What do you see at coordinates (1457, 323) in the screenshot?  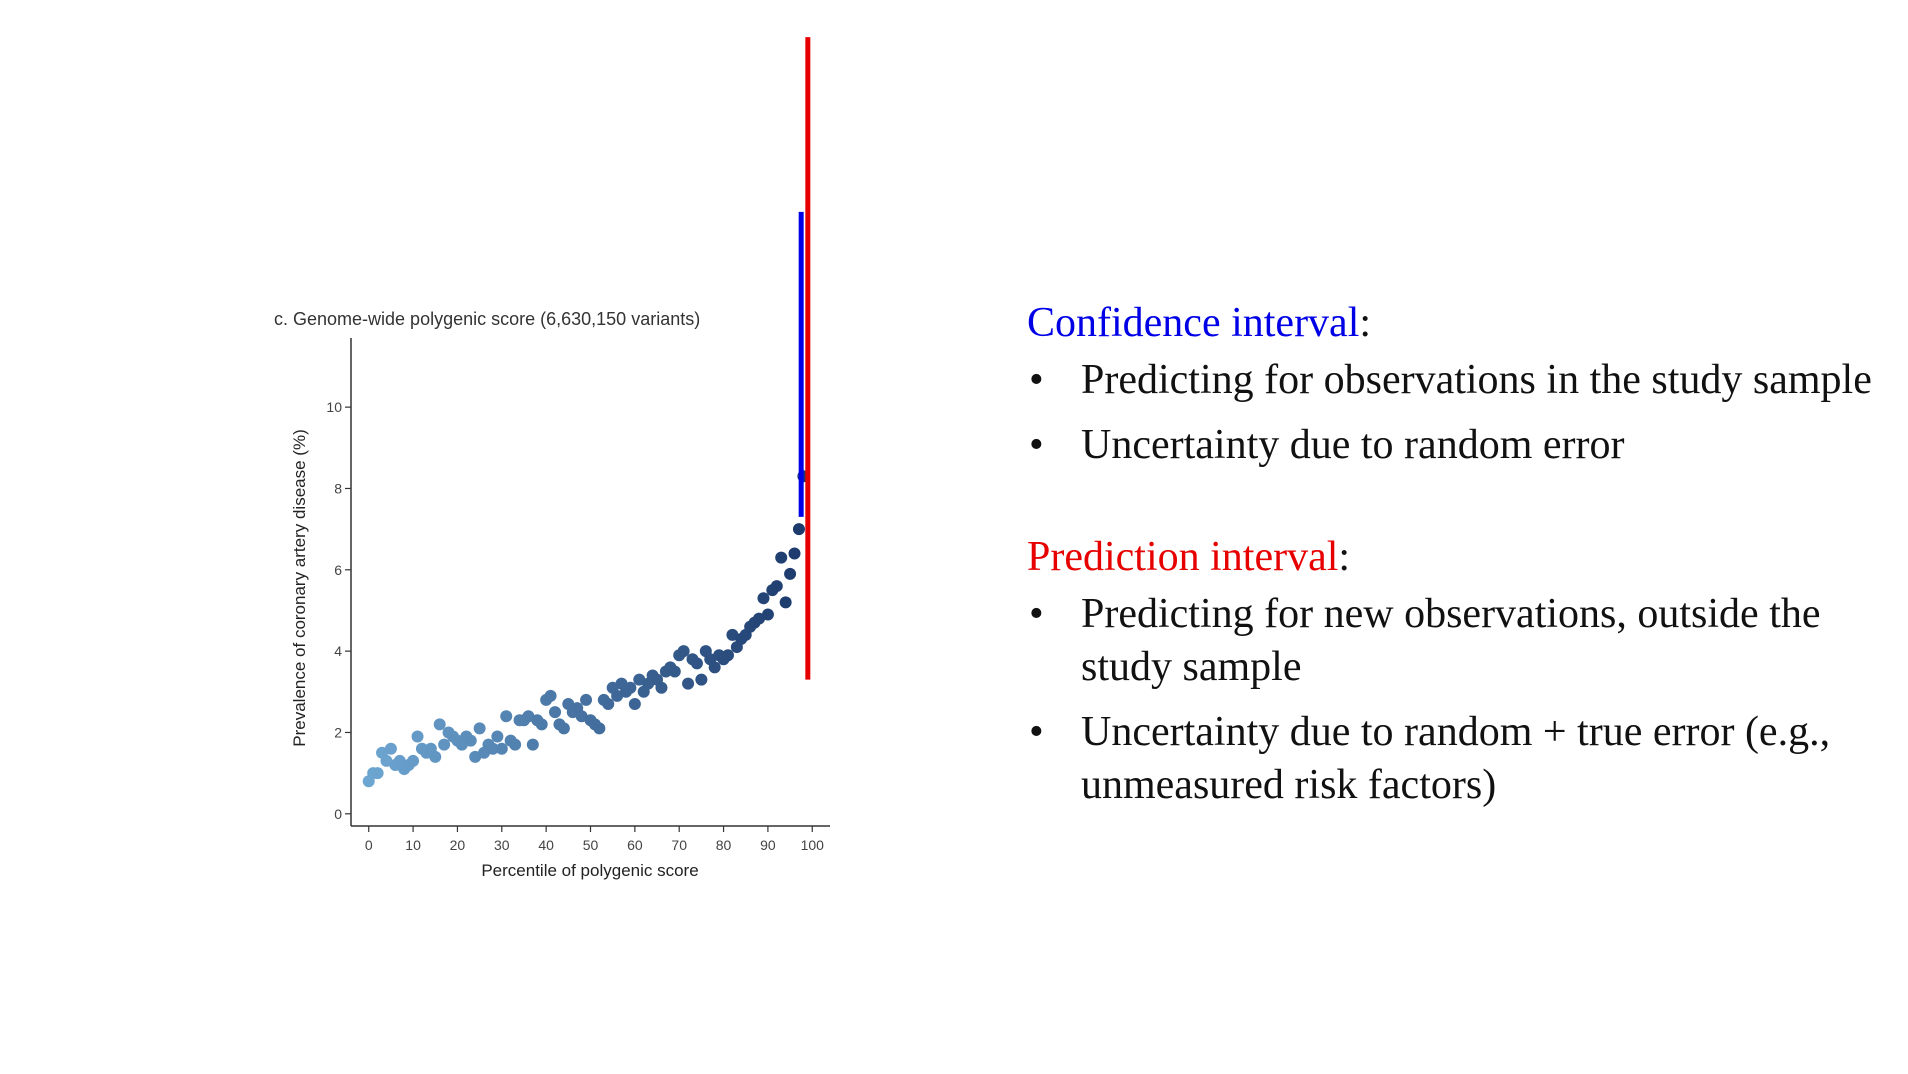 I see `confidence-heading: Confidence interval:` at bounding box center [1457, 323].